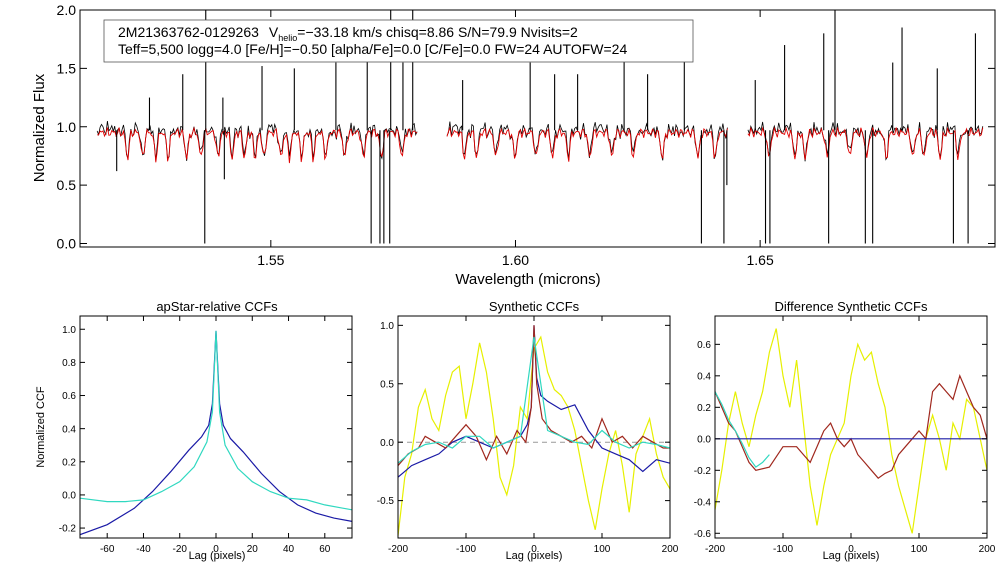 This screenshot has width=1008, height=576. I want to click on difference-ccf-xlabel: Lag (pixels), so click(851, 556).